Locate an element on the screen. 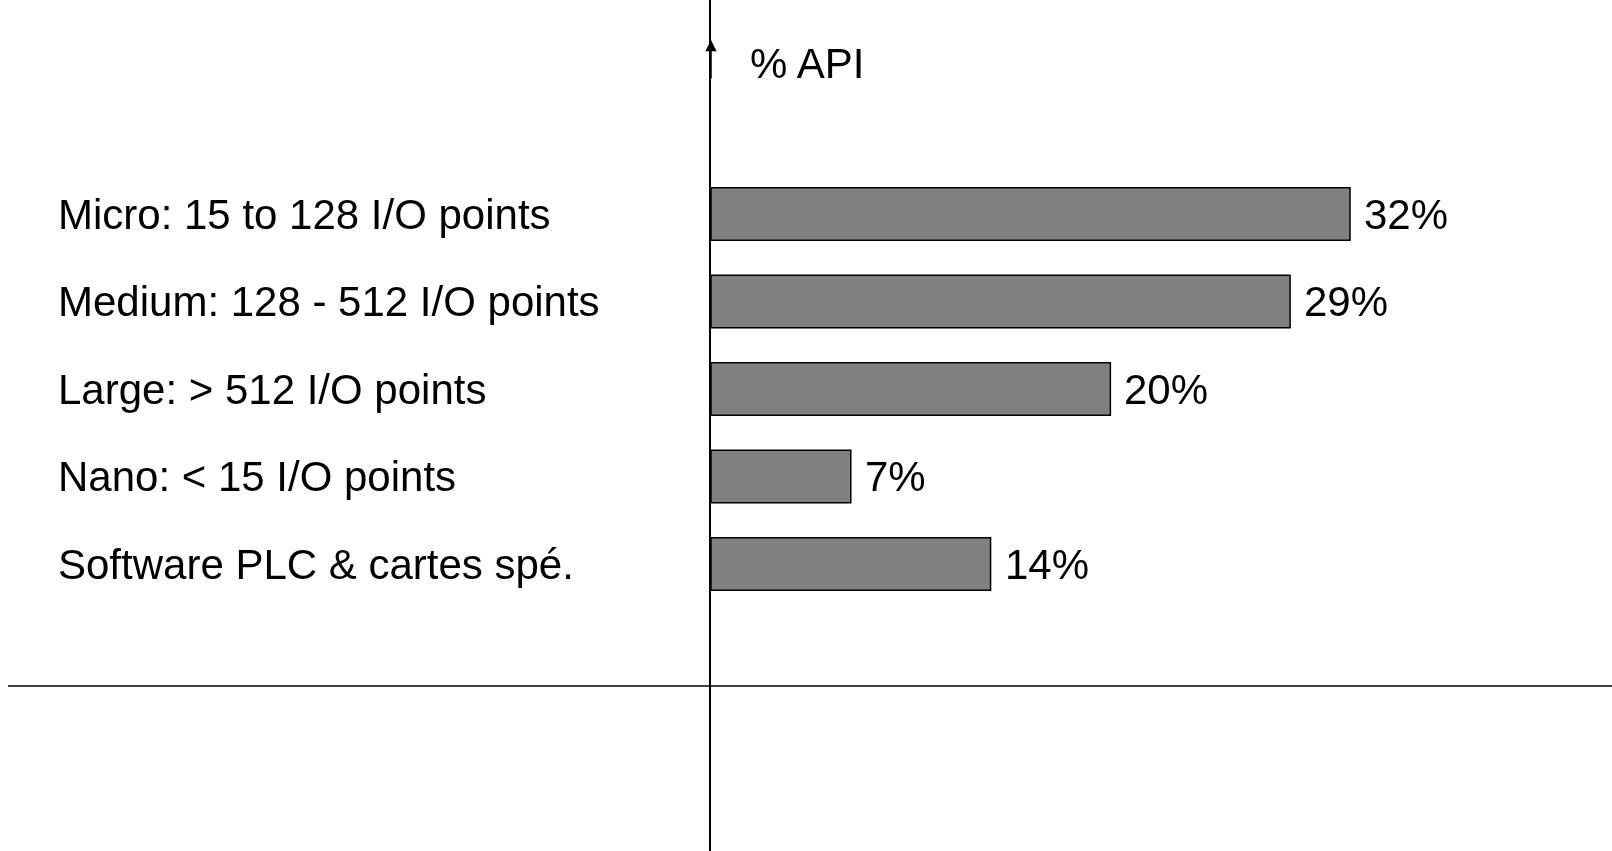 Image resolution: width=1612 pixels, height=851 pixels. data-label: 20% is located at coordinates (1166, 389).